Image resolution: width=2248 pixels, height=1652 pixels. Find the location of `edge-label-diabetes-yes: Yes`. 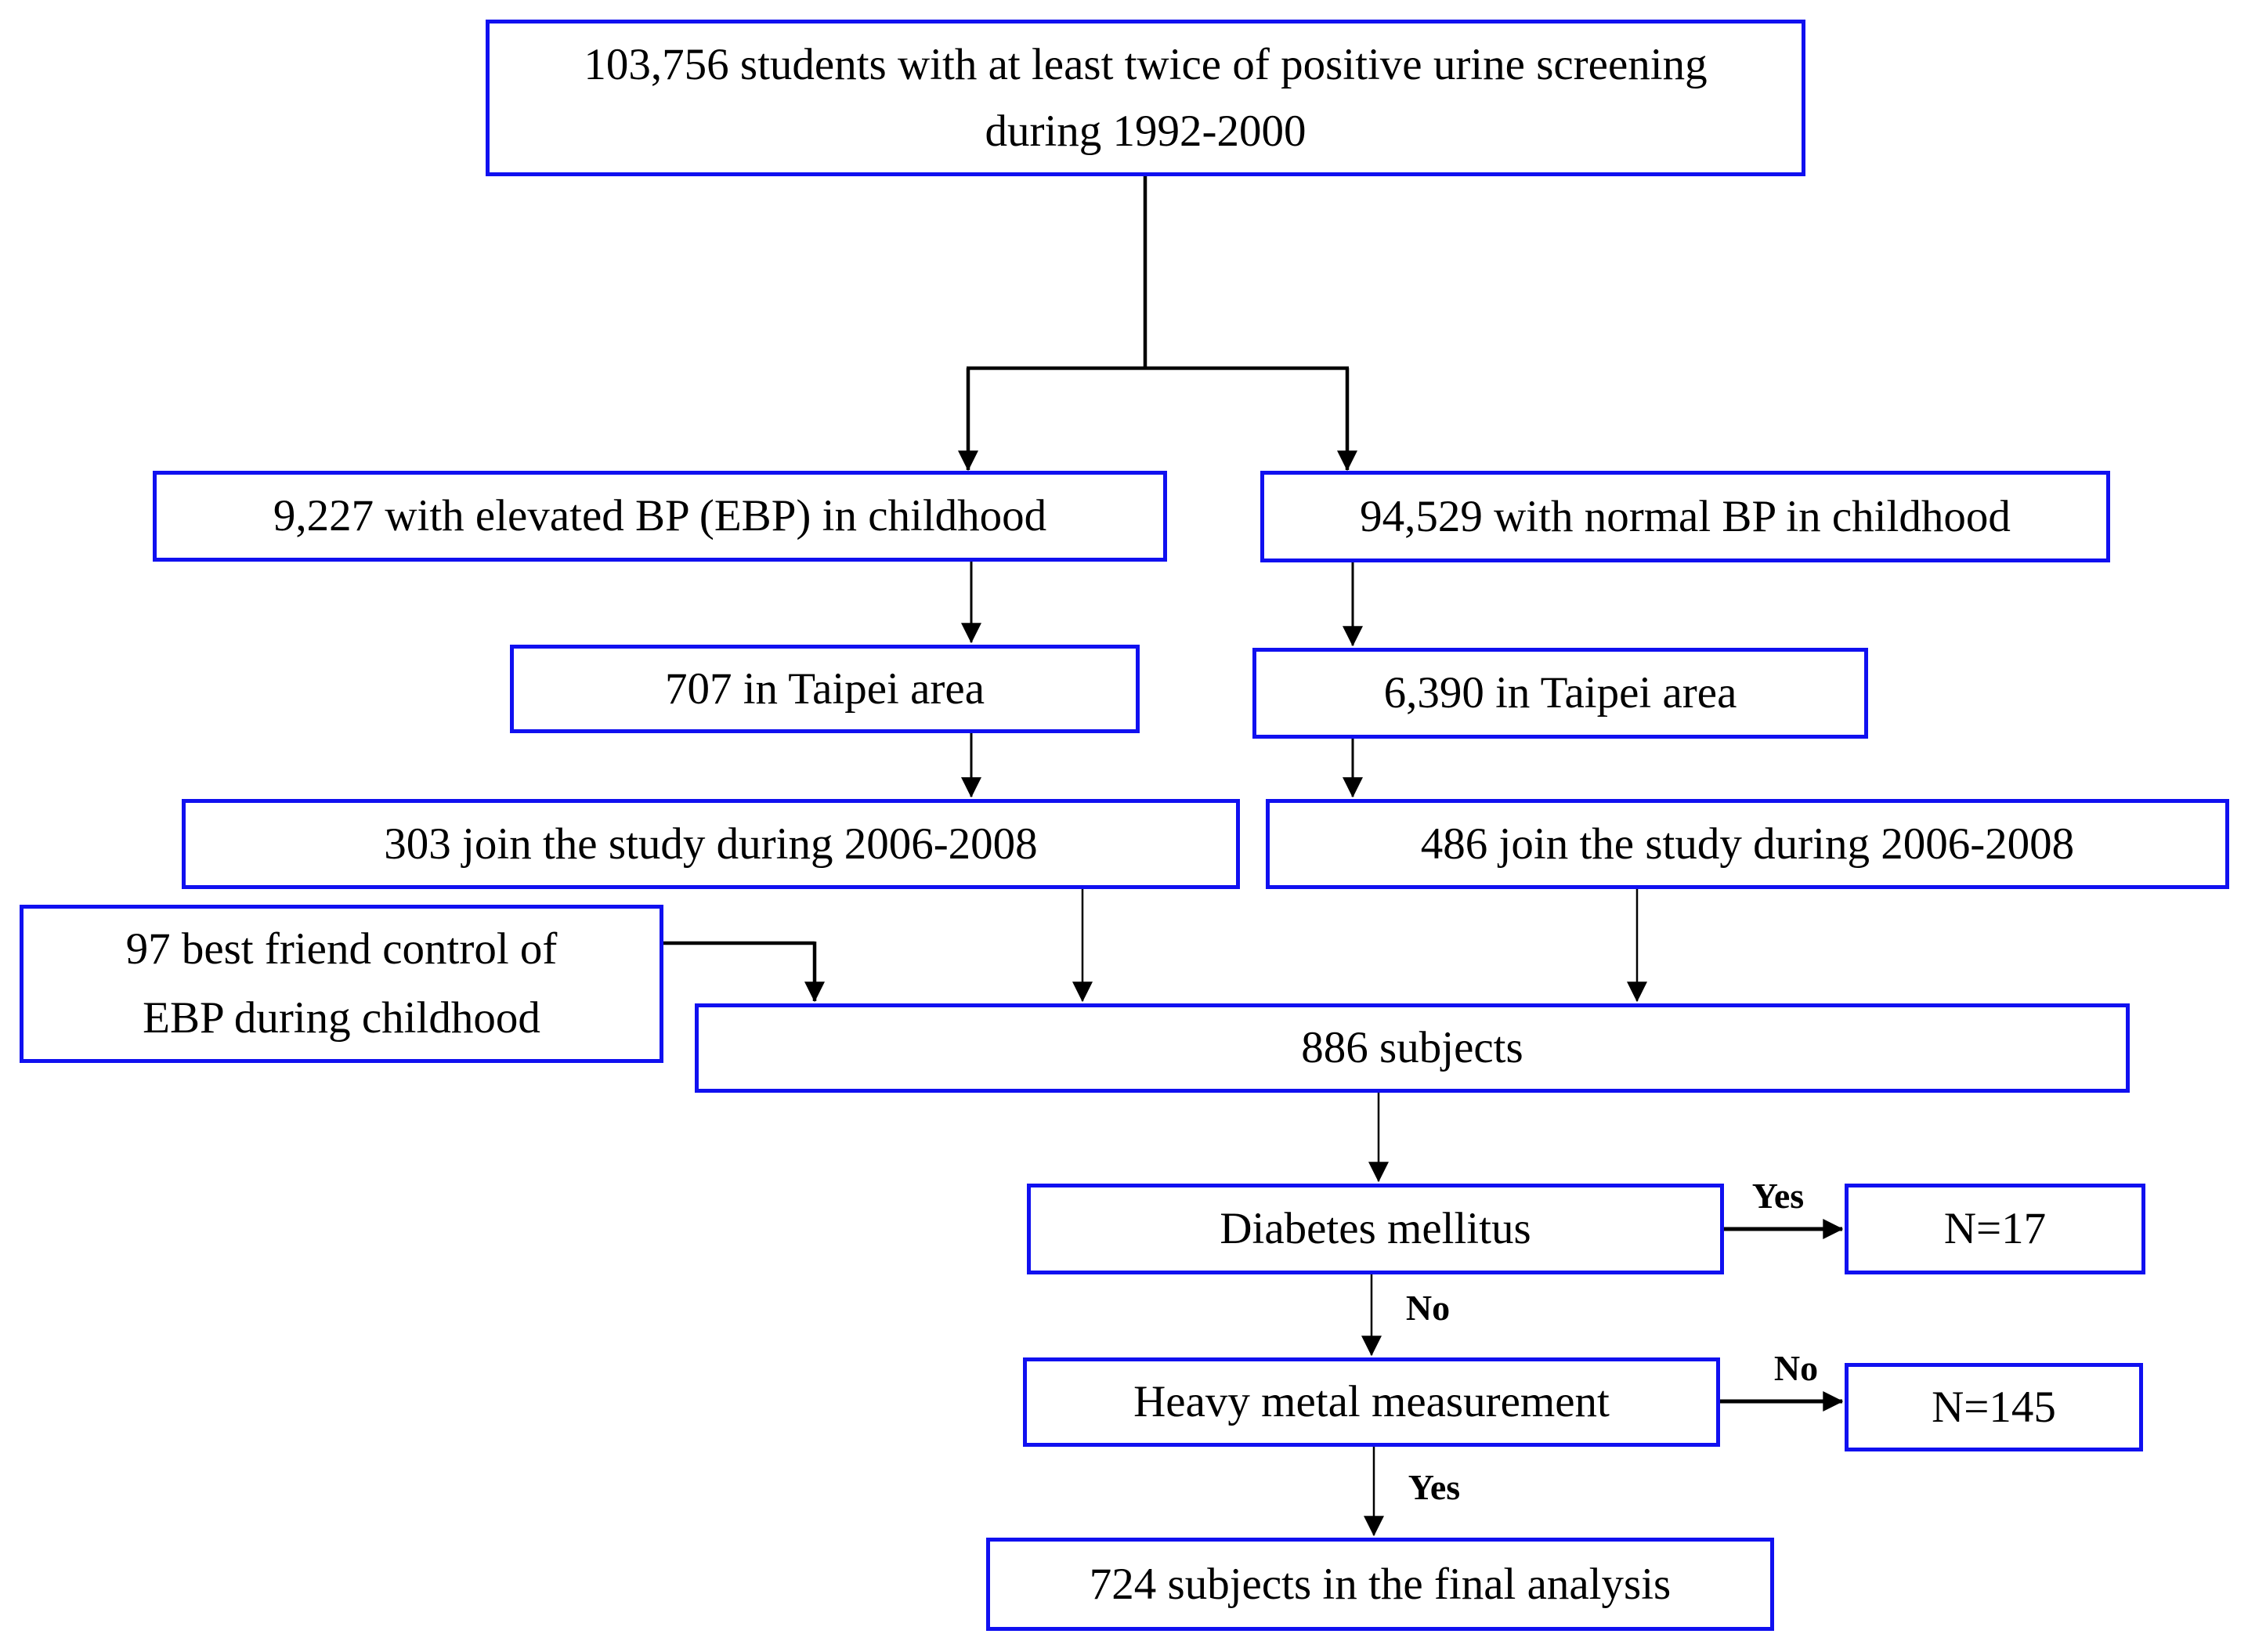

edge-label-diabetes-yes: Yes is located at coordinates (1778, 1196).